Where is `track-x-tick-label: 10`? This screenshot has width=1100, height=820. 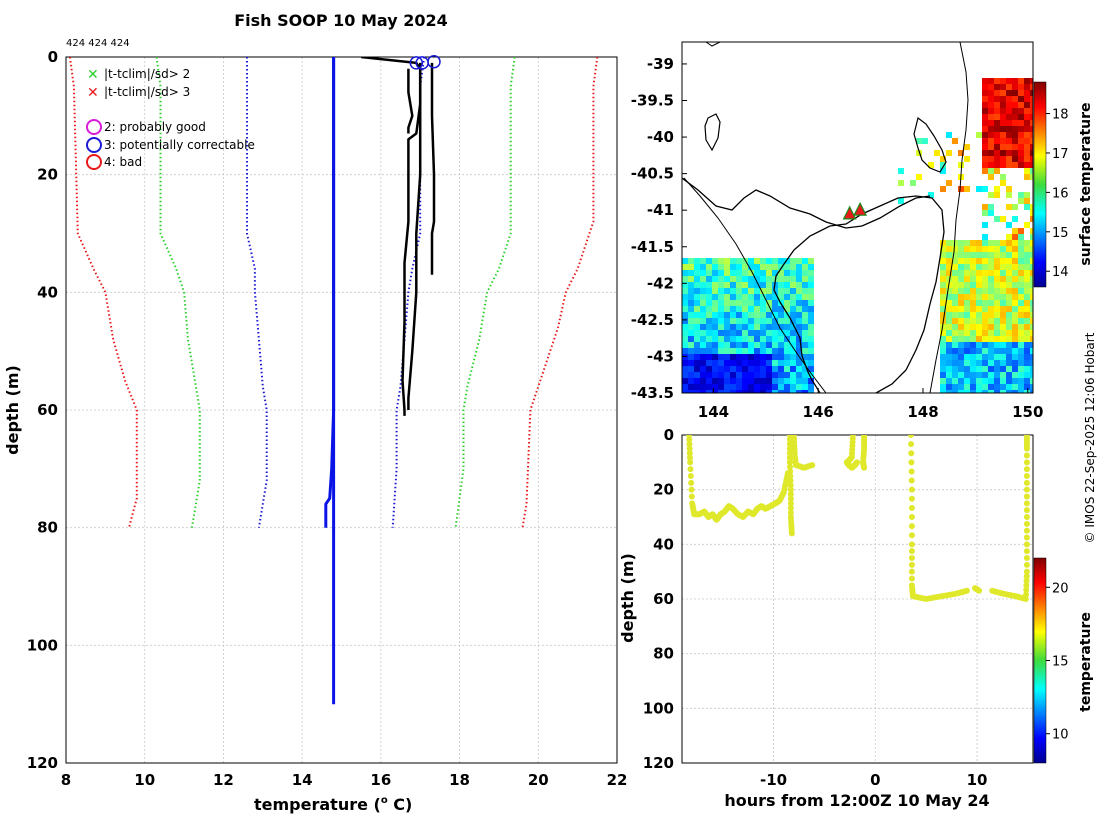 track-x-tick-label: 10 is located at coordinates (977, 780).